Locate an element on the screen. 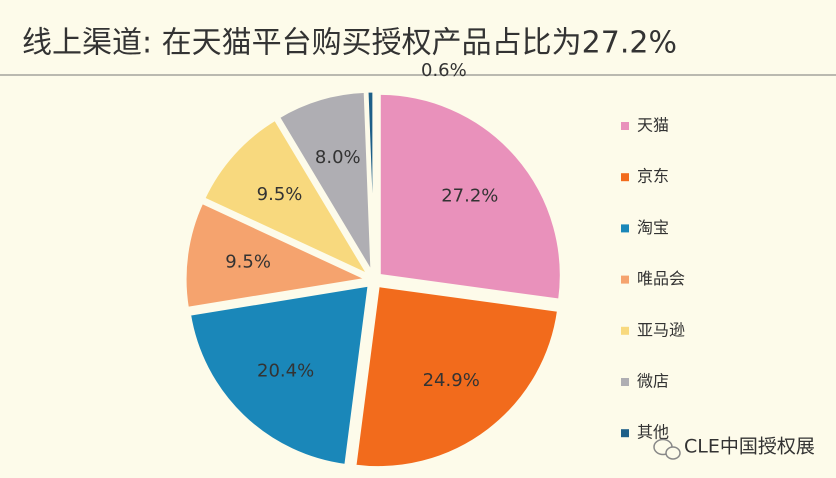  legend-label: 亚马逊 is located at coordinates (661, 329).